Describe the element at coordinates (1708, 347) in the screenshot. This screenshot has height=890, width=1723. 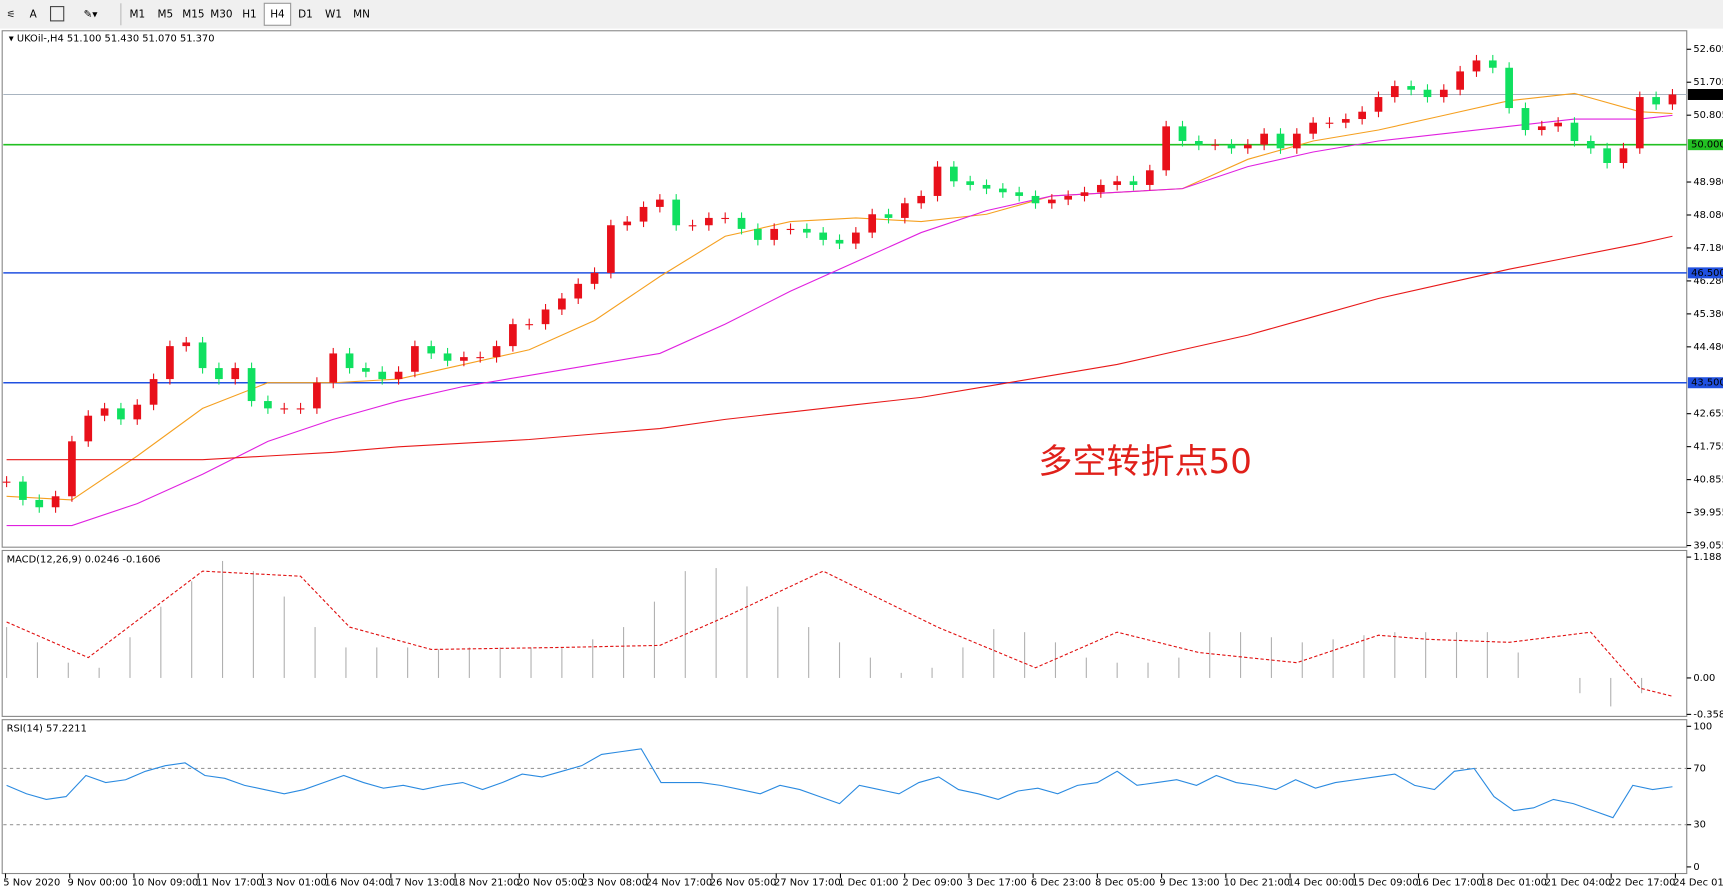
I see `axis-label: 44.480` at that location.